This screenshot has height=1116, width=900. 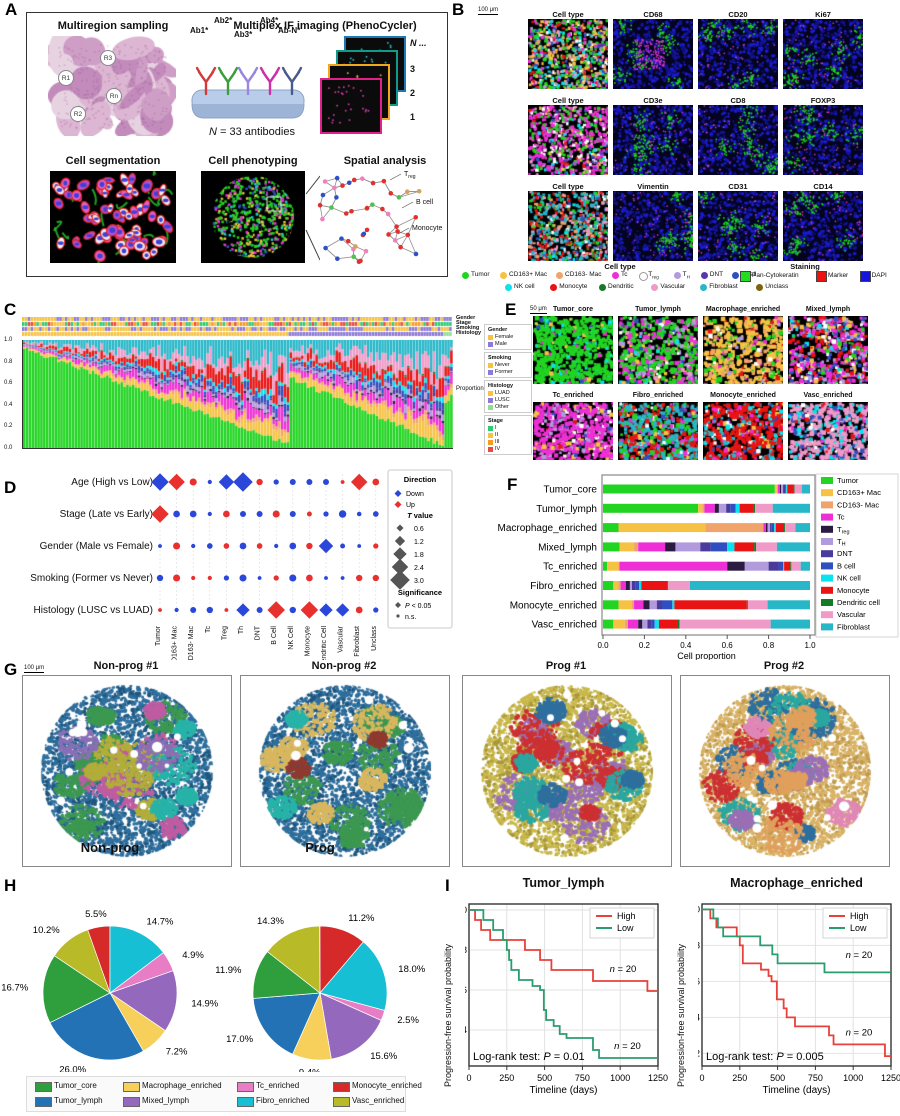 What do you see at coordinates (252, 132) in the screenshot?
I see `antibody-count-label: N = 33 antibodies` at bounding box center [252, 132].